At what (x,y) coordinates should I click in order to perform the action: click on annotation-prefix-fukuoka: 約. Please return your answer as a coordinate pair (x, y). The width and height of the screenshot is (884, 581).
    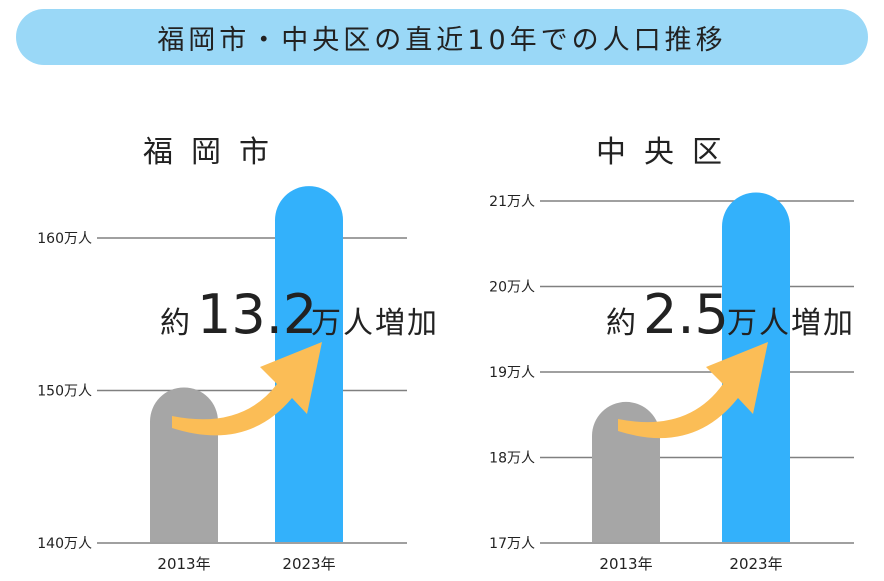
    Looking at the image, I should click on (175, 323).